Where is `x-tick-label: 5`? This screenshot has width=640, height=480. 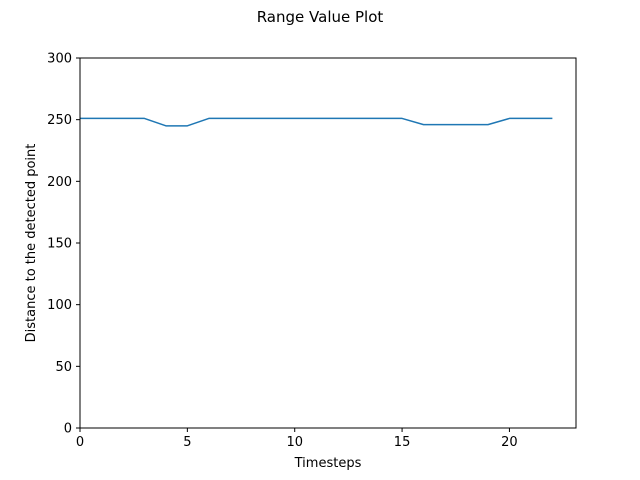
x-tick-label: 5 is located at coordinates (187, 442).